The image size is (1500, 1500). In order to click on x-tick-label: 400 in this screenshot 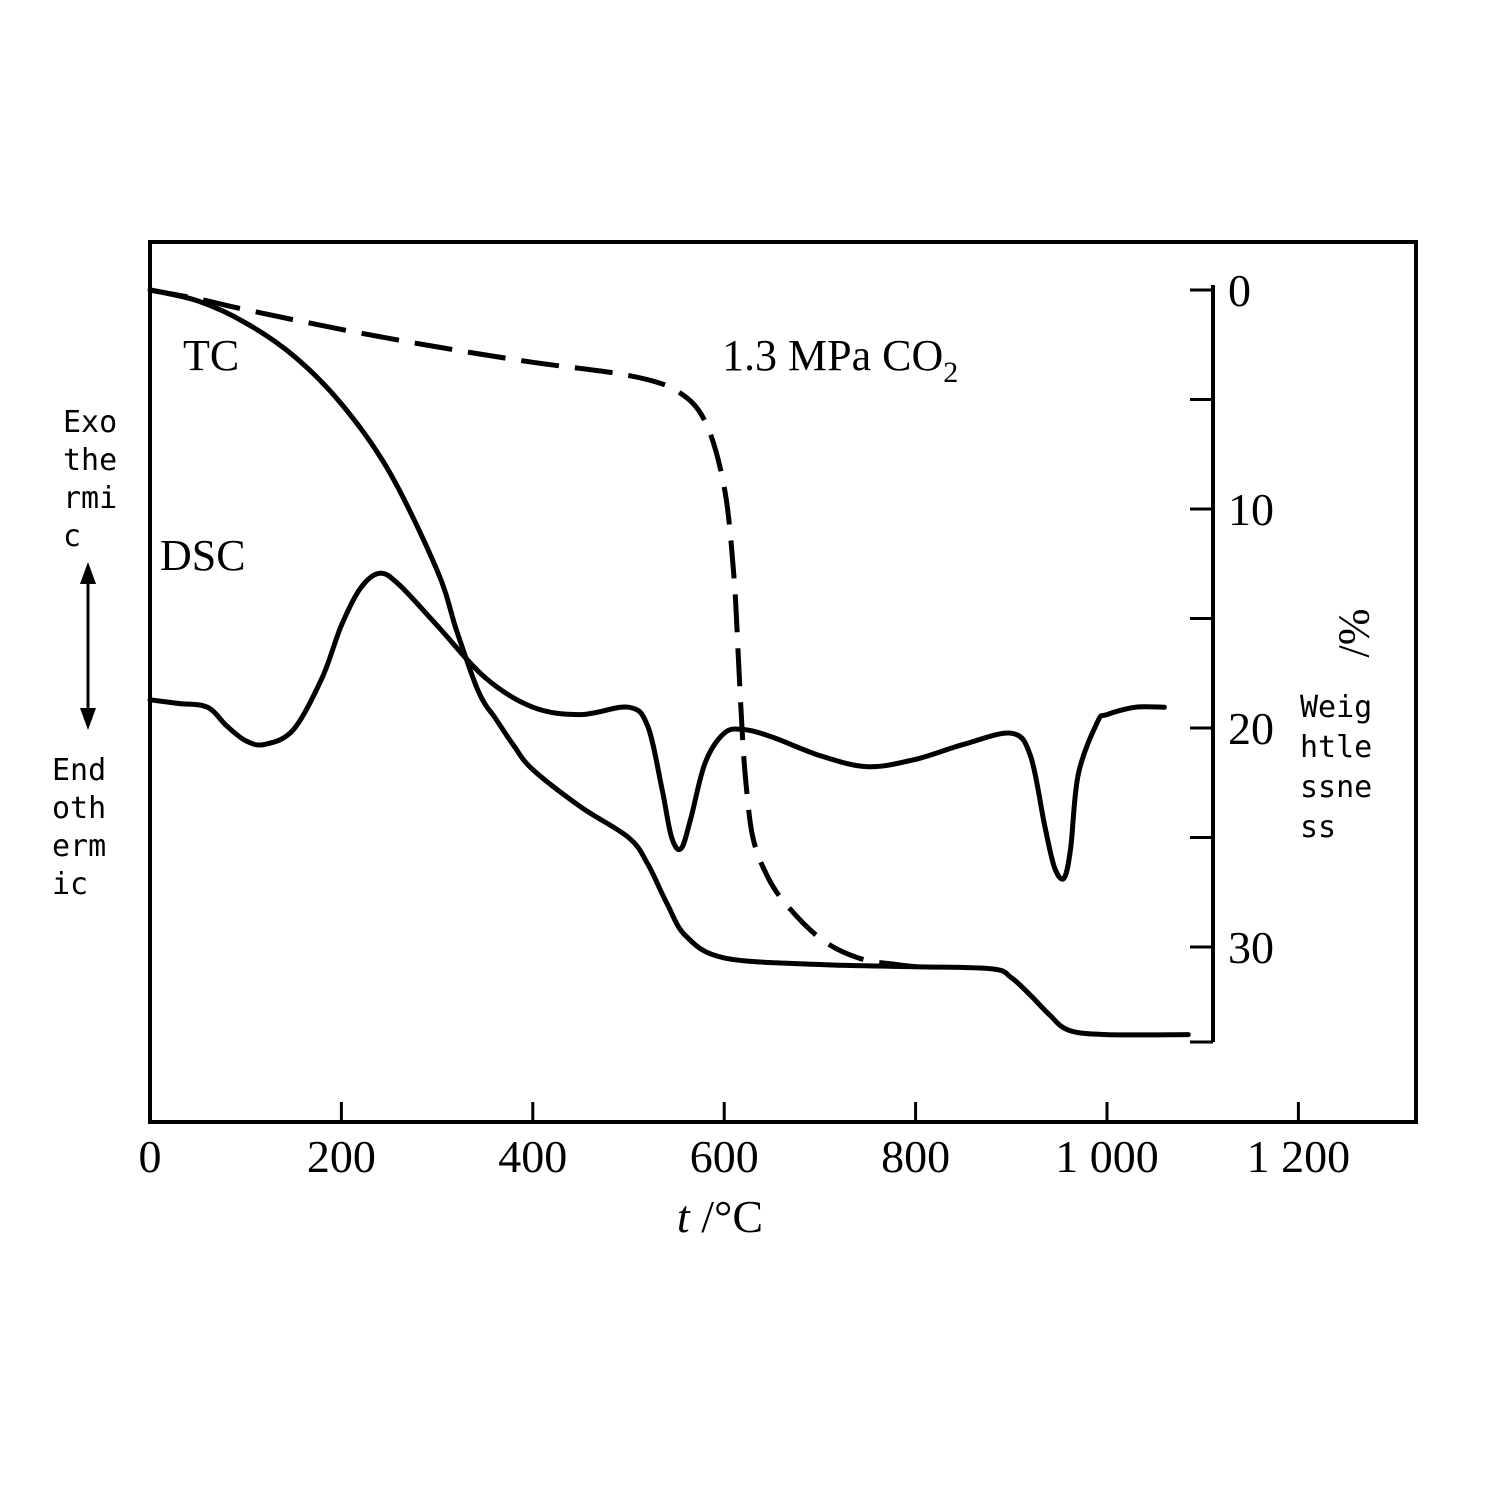, I will do `click(532, 1156)`.